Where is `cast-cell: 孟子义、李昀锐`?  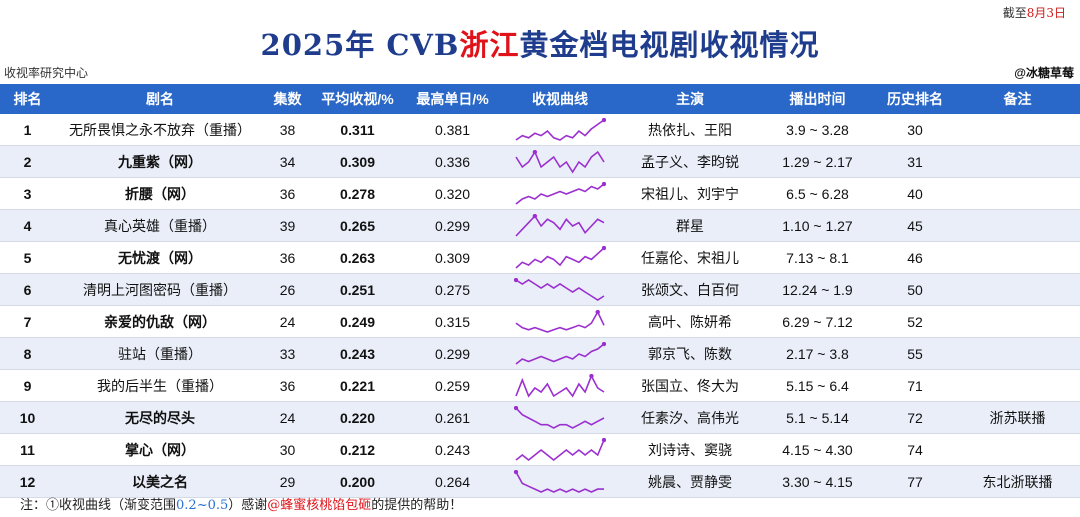
cast-cell: 孟子义、李昀锐 is located at coordinates (690, 161).